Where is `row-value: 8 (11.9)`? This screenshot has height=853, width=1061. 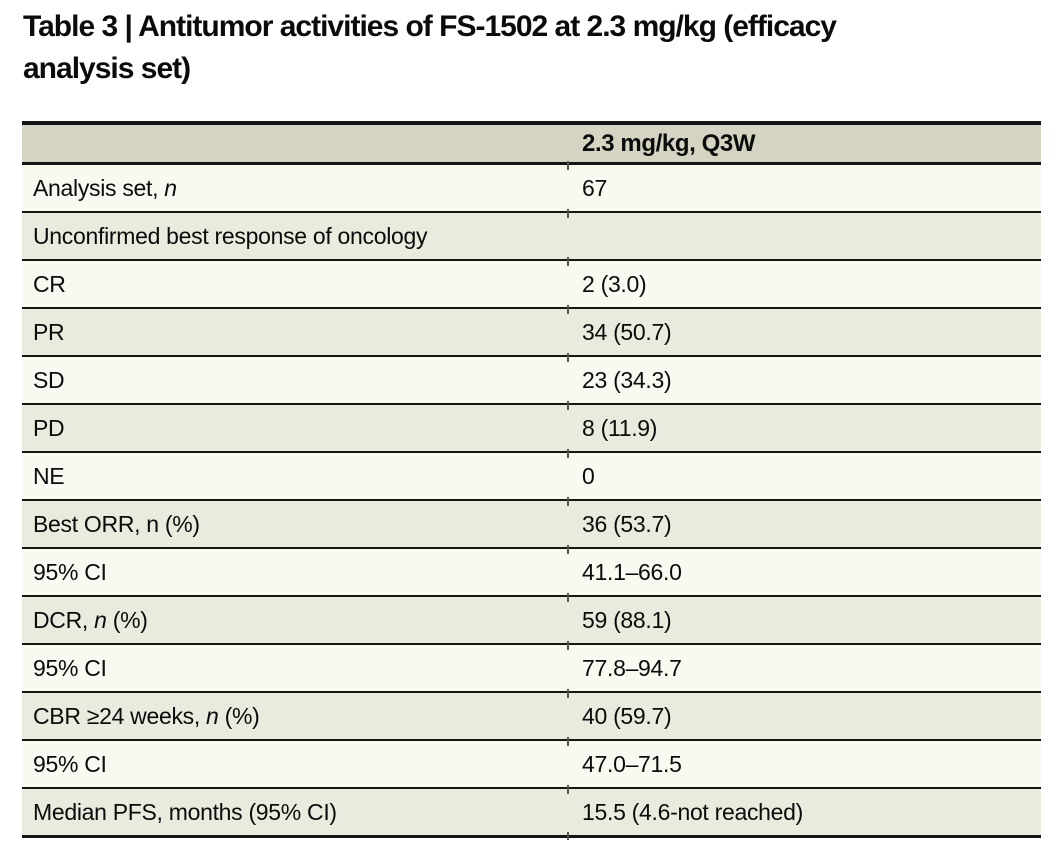
row-value: 8 (11.9) is located at coordinates (620, 427).